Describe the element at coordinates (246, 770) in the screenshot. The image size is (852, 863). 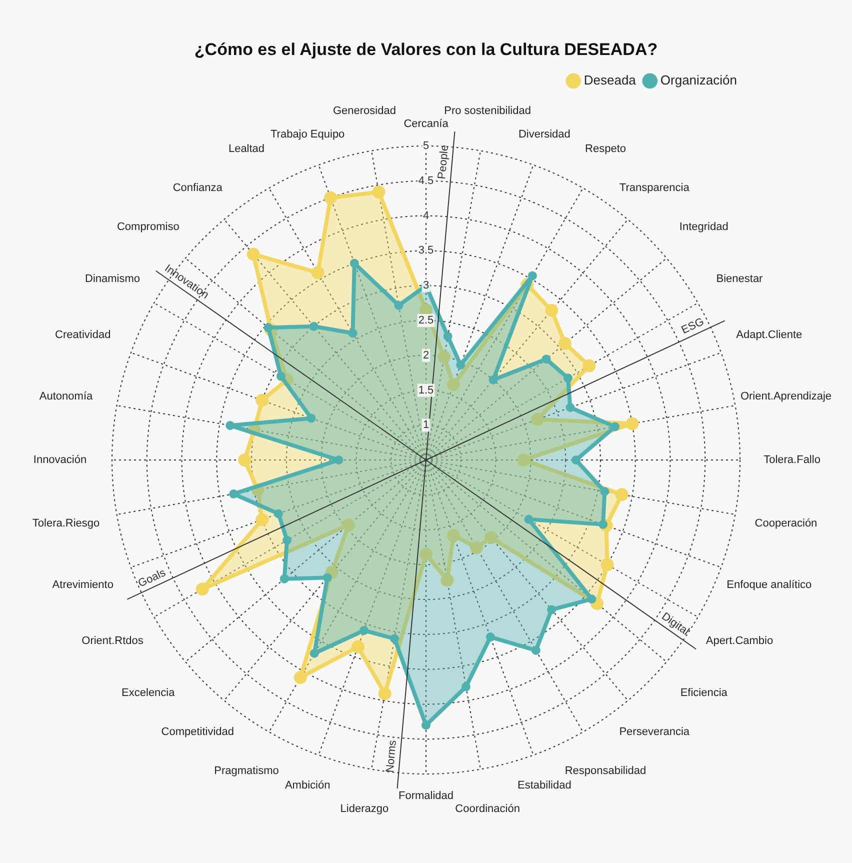
I see `spoke-label: Pragmatismo` at that location.